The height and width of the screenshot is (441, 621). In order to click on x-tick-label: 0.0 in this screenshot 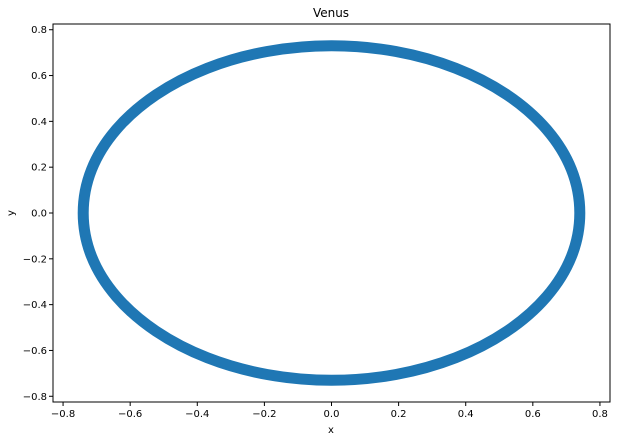, I will do `click(332, 414)`.